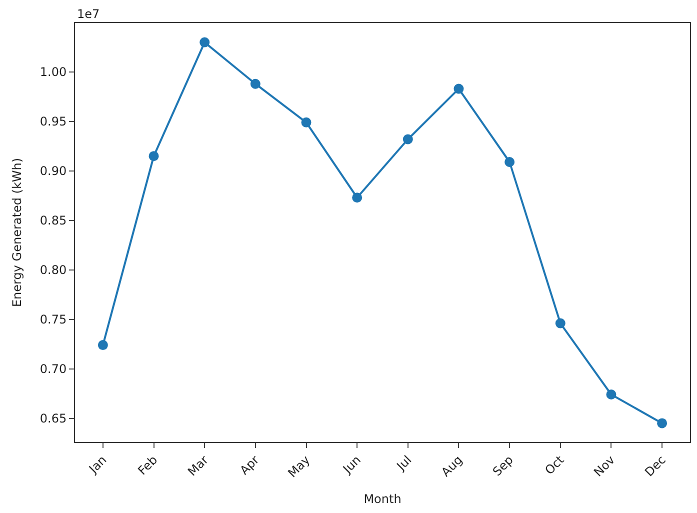  What do you see at coordinates (88, 14) in the screenshot?
I see `text: 1e7` at bounding box center [88, 14].